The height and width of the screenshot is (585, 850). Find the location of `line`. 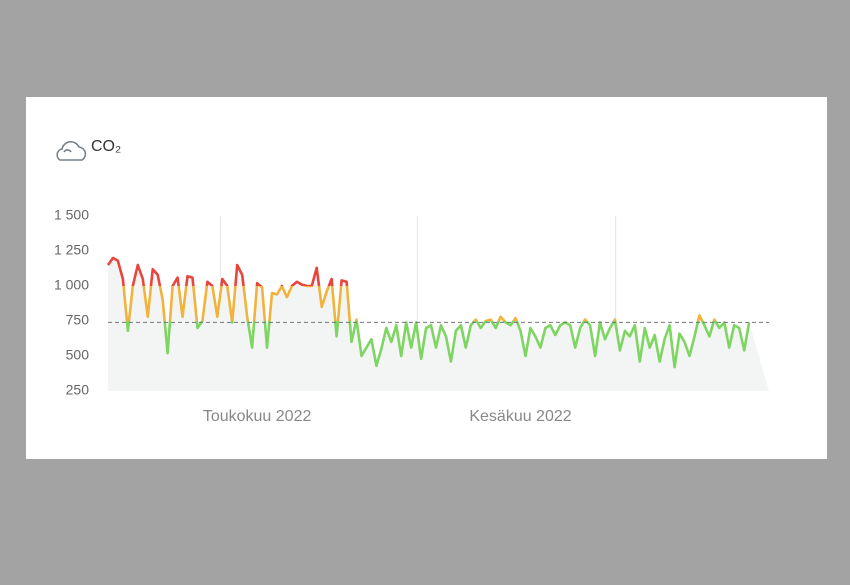

line is located at coordinates (428, 312).